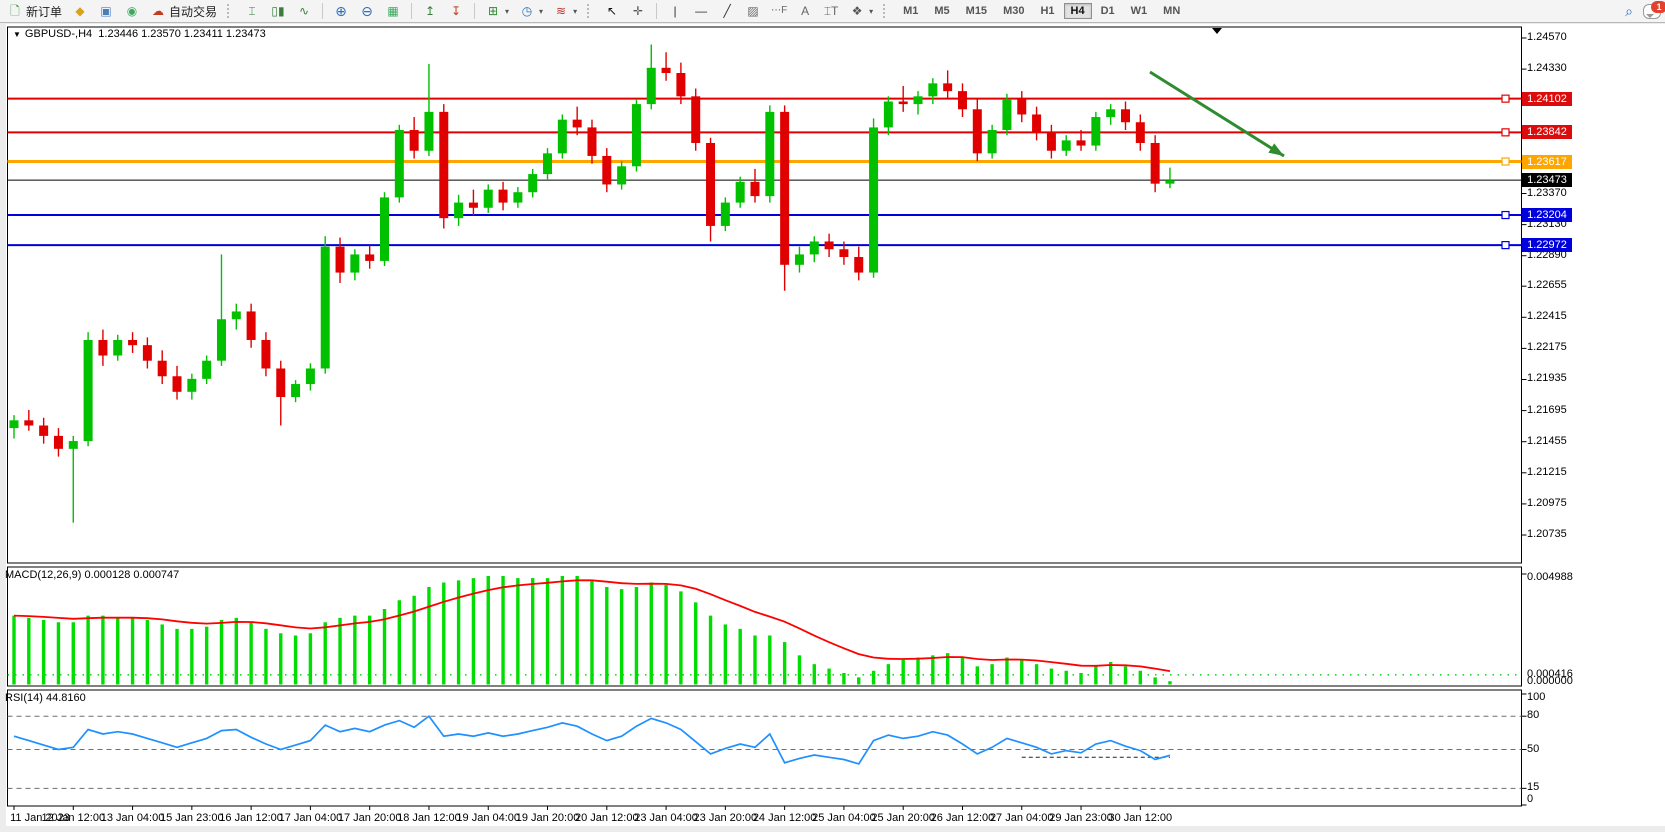 The image size is (1665, 832). Describe the element at coordinates (1217, 33) in the screenshot. I see `chart-shift-marker` at that location.